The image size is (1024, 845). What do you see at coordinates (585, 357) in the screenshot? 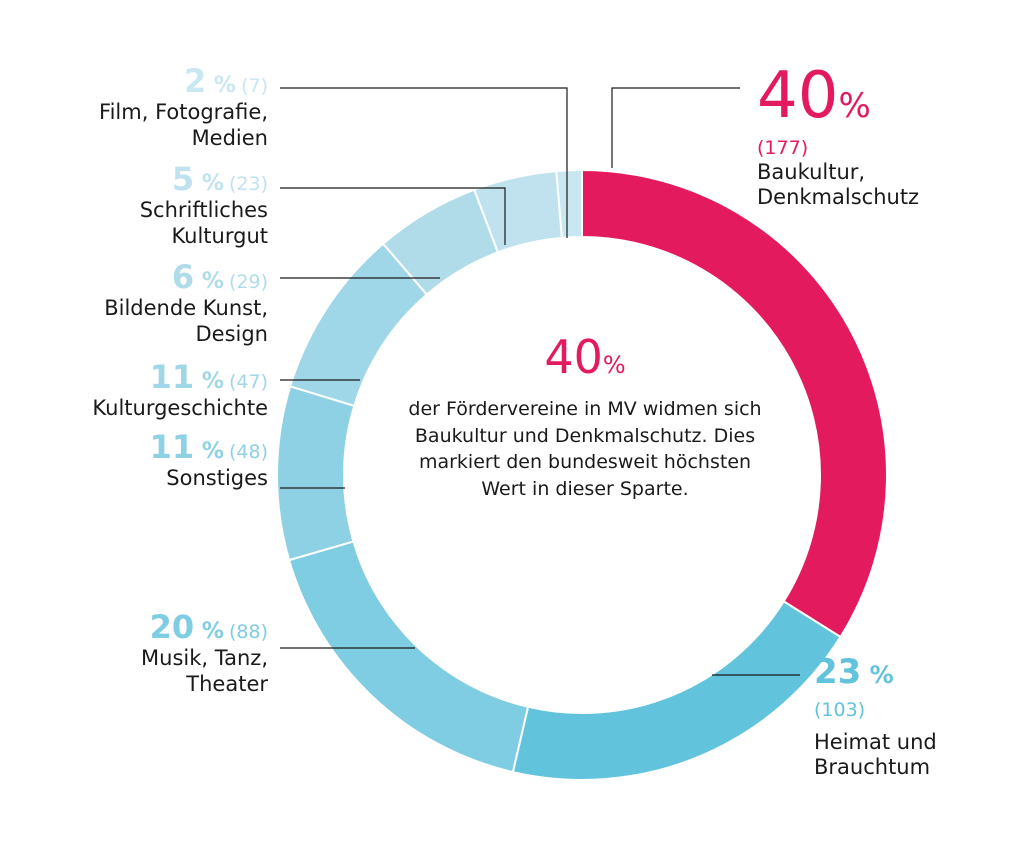
I see `center-percent: 40%` at bounding box center [585, 357].